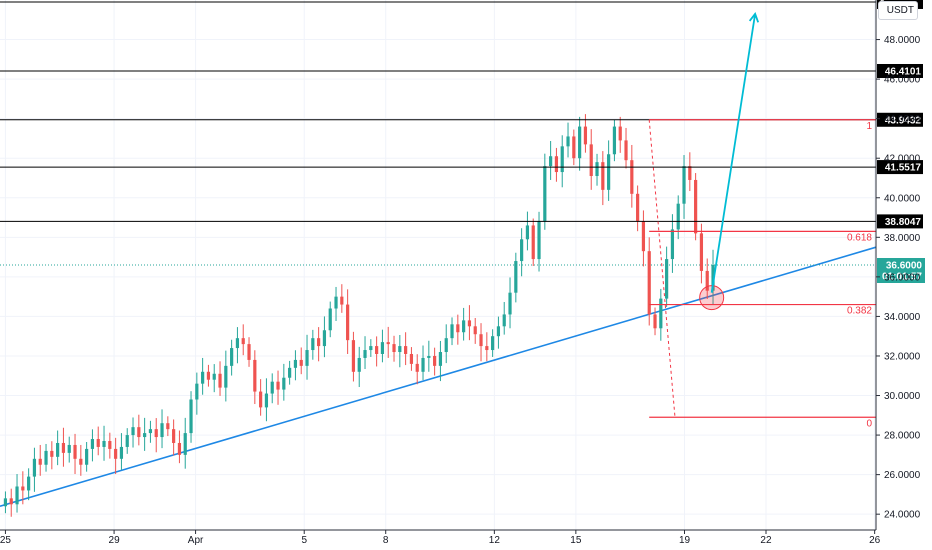 The height and width of the screenshot is (550, 932). I want to click on resistance-tag: 46.4101, so click(903, 71).